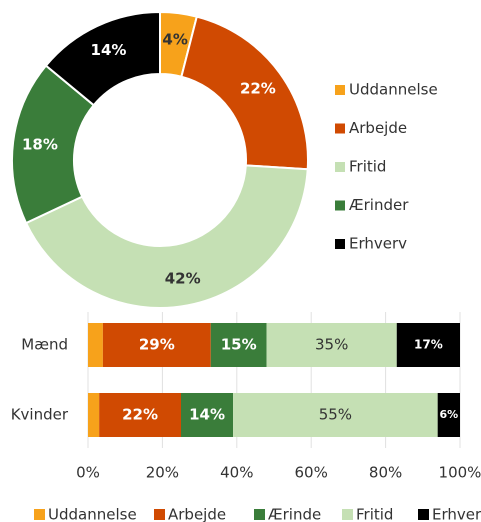 The width and height of the screenshot is (481, 522). I want to click on slice-label: 22%, so click(258, 88).